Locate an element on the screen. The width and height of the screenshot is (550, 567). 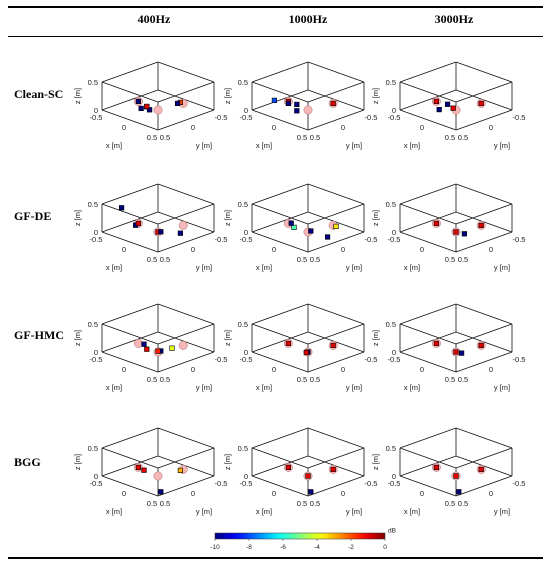
row-header-gf-hmc: GF-HMC is located at coordinates (39, 335).